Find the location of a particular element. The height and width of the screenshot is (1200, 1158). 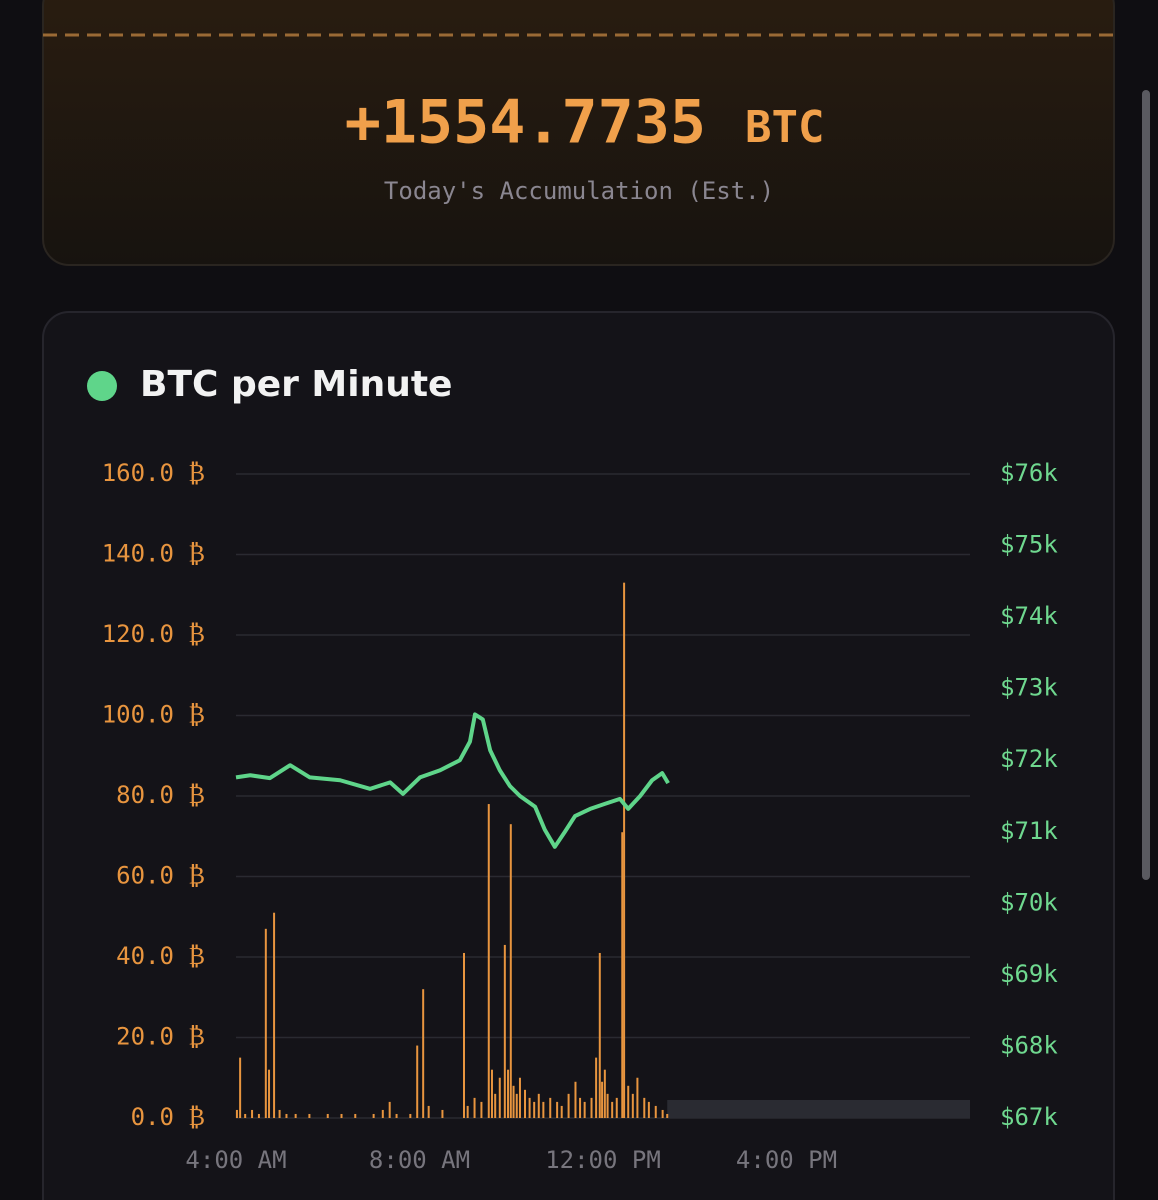

scrollbar is located at coordinates (1146, 485).